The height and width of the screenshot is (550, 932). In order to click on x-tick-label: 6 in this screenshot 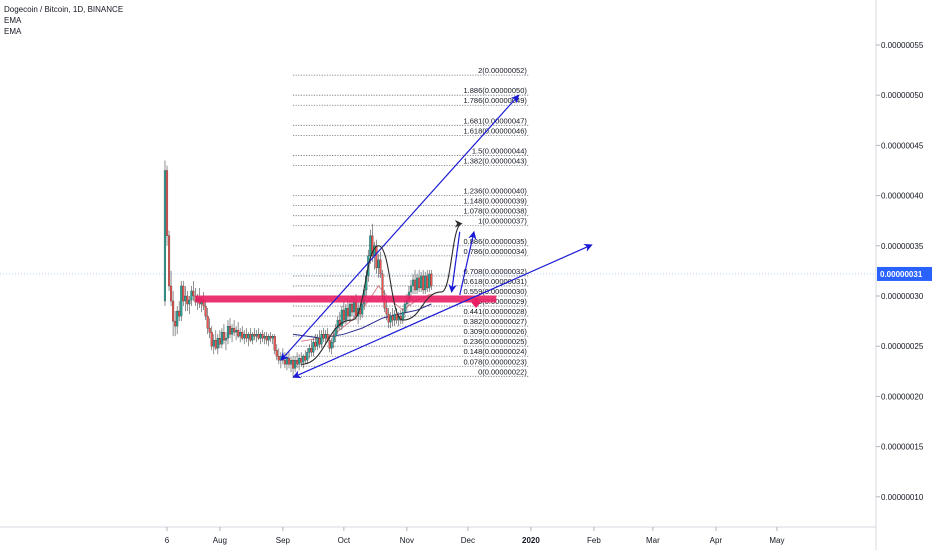, I will do `click(167, 540)`.